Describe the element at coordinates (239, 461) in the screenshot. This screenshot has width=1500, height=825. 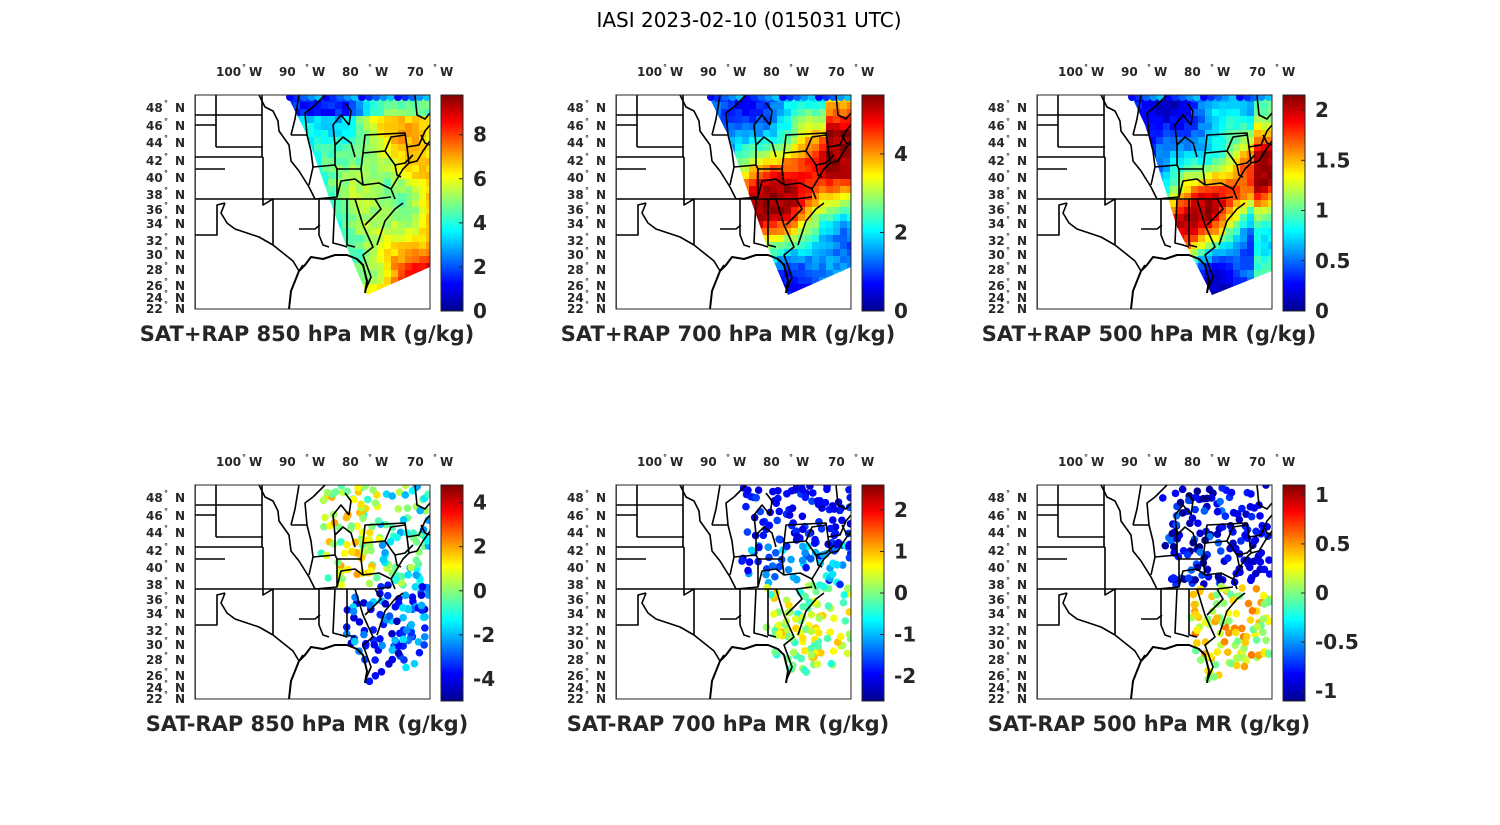
I see `lon-tick-label: 100 ° W` at that location.